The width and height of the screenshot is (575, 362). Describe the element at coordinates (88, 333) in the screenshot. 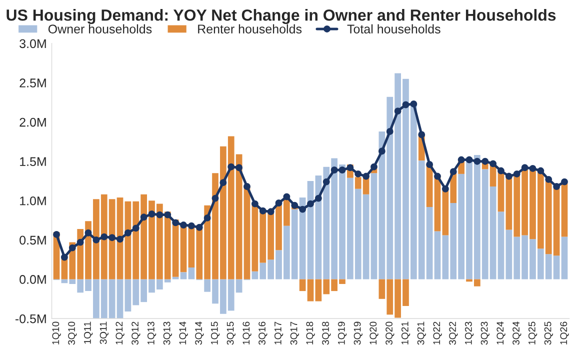

I see `x-tick-label: 1Q11` at that location.